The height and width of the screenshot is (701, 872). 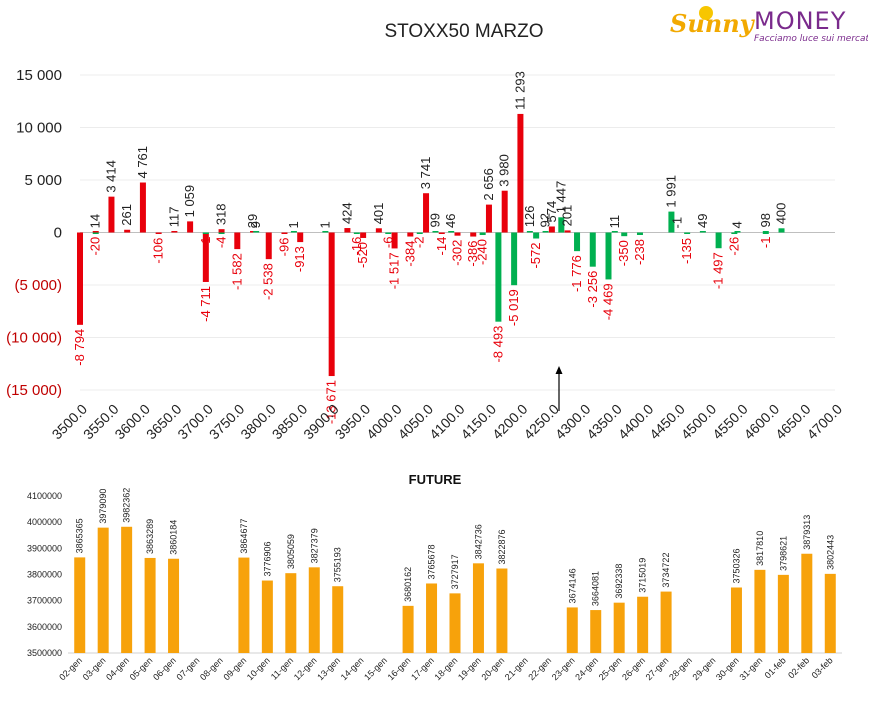 What do you see at coordinates (535, 256) in the screenshot?
I see `data-label: -572` at bounding box center [535, 256].